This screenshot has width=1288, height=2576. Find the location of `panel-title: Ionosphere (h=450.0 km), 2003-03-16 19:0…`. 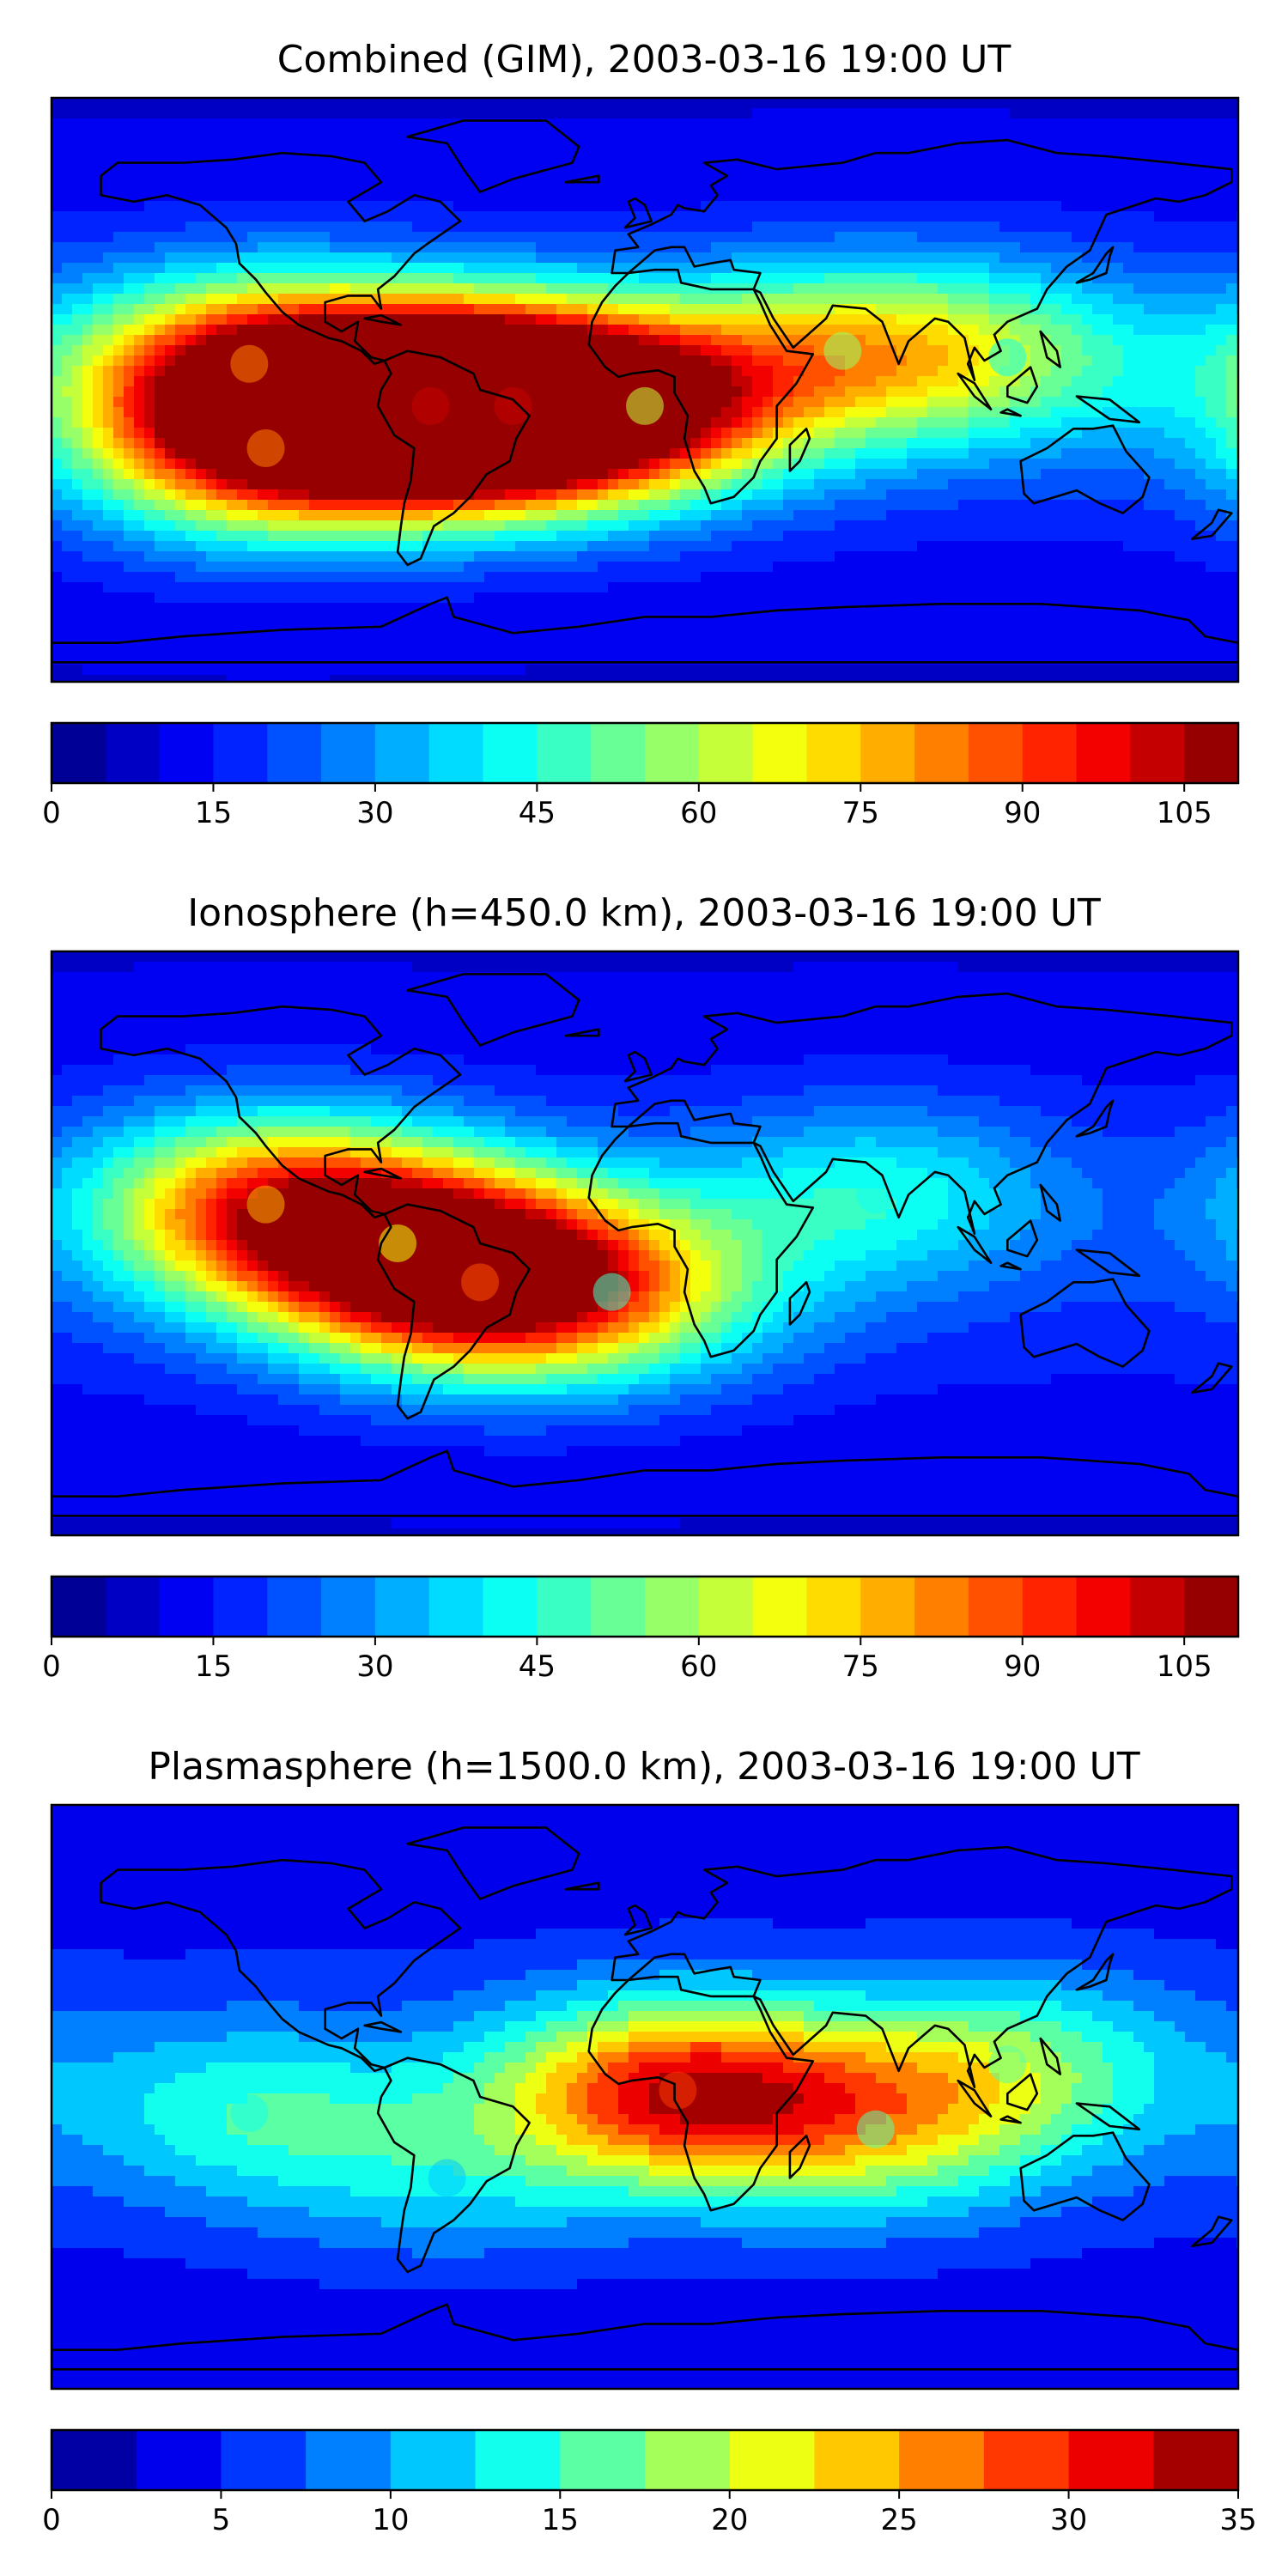

panel-title: Ionosphere (h=450.0 km), 2003-03-16 19:0… is located at coordinates (644, 913).